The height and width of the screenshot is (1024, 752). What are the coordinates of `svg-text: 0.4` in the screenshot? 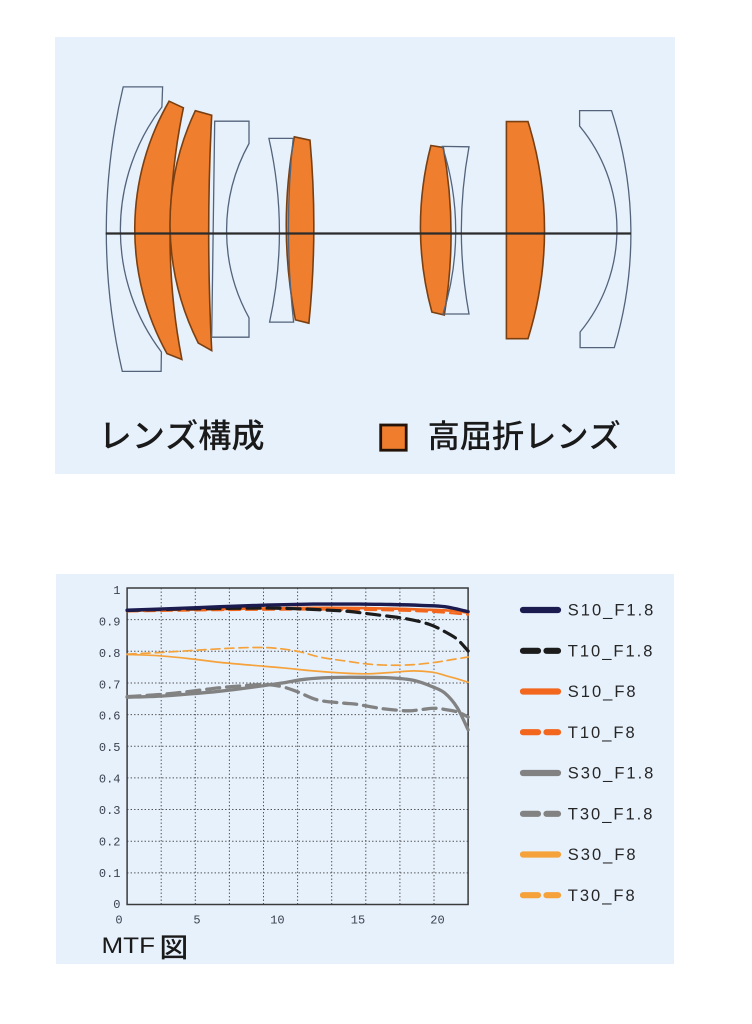 It's located at (110, 780).